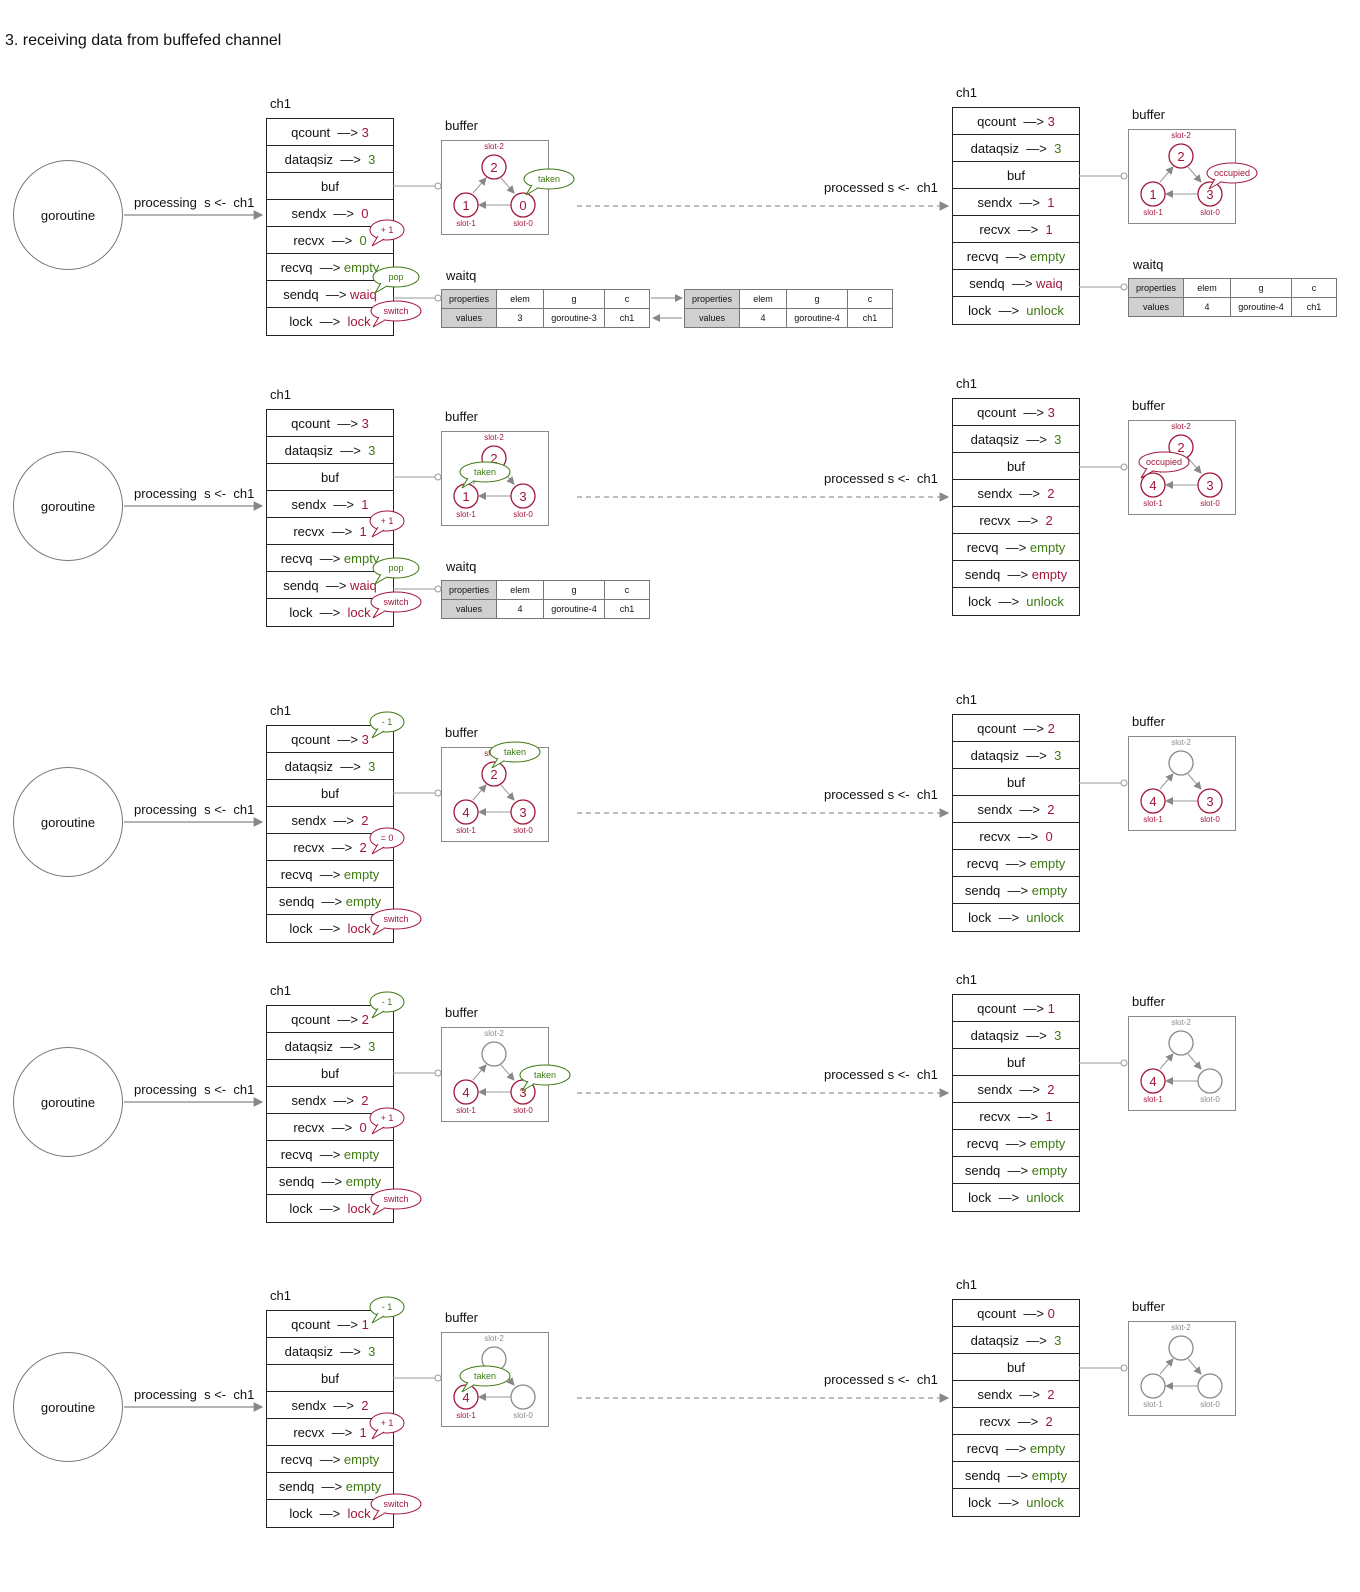  Describe the element at coordinates (330, 132) in the screenshot. I see `left-channel-table-row: qcount —> 3` at that location.